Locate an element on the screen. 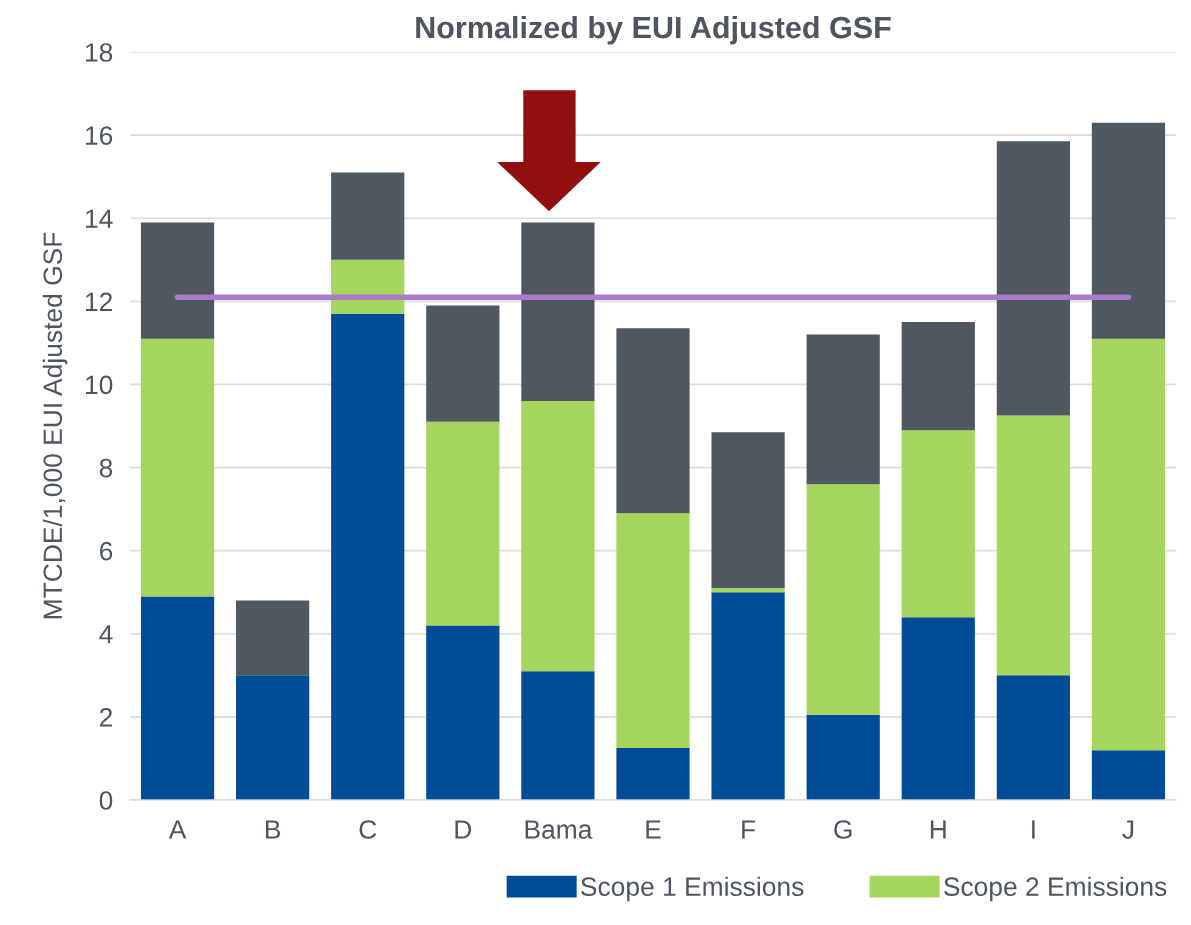  x-tick-label: A is located at coordinates (177, 829).